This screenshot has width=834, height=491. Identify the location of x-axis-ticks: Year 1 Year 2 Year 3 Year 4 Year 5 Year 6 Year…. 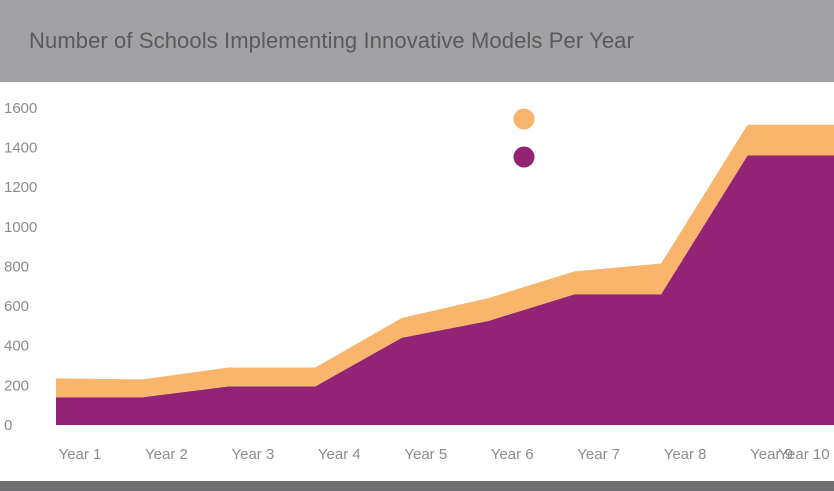
(444, 454).